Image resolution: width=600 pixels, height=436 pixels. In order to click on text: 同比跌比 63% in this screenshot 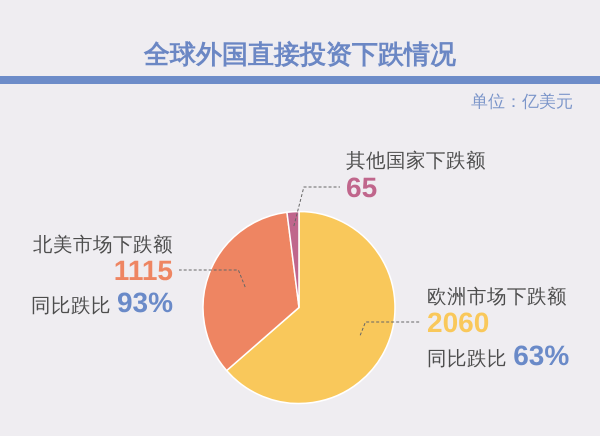, I will do `click(498, 355)`.